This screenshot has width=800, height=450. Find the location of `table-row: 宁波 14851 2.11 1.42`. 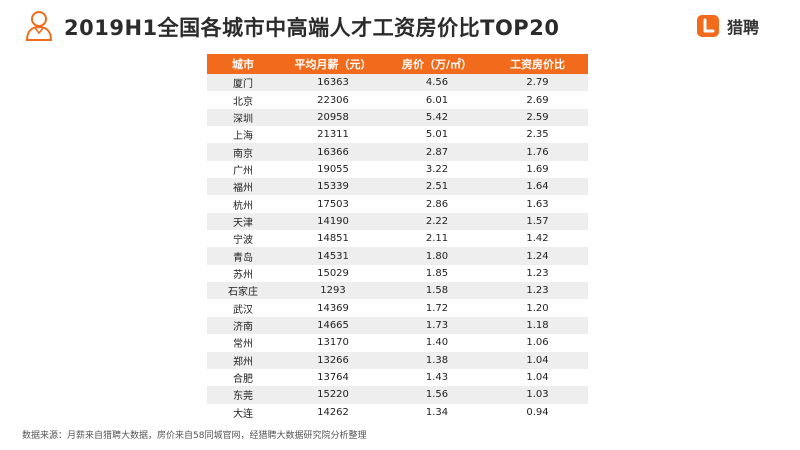

table-row: 宁波 14851 2.11 1.42 is located at coordinates (397, 239).